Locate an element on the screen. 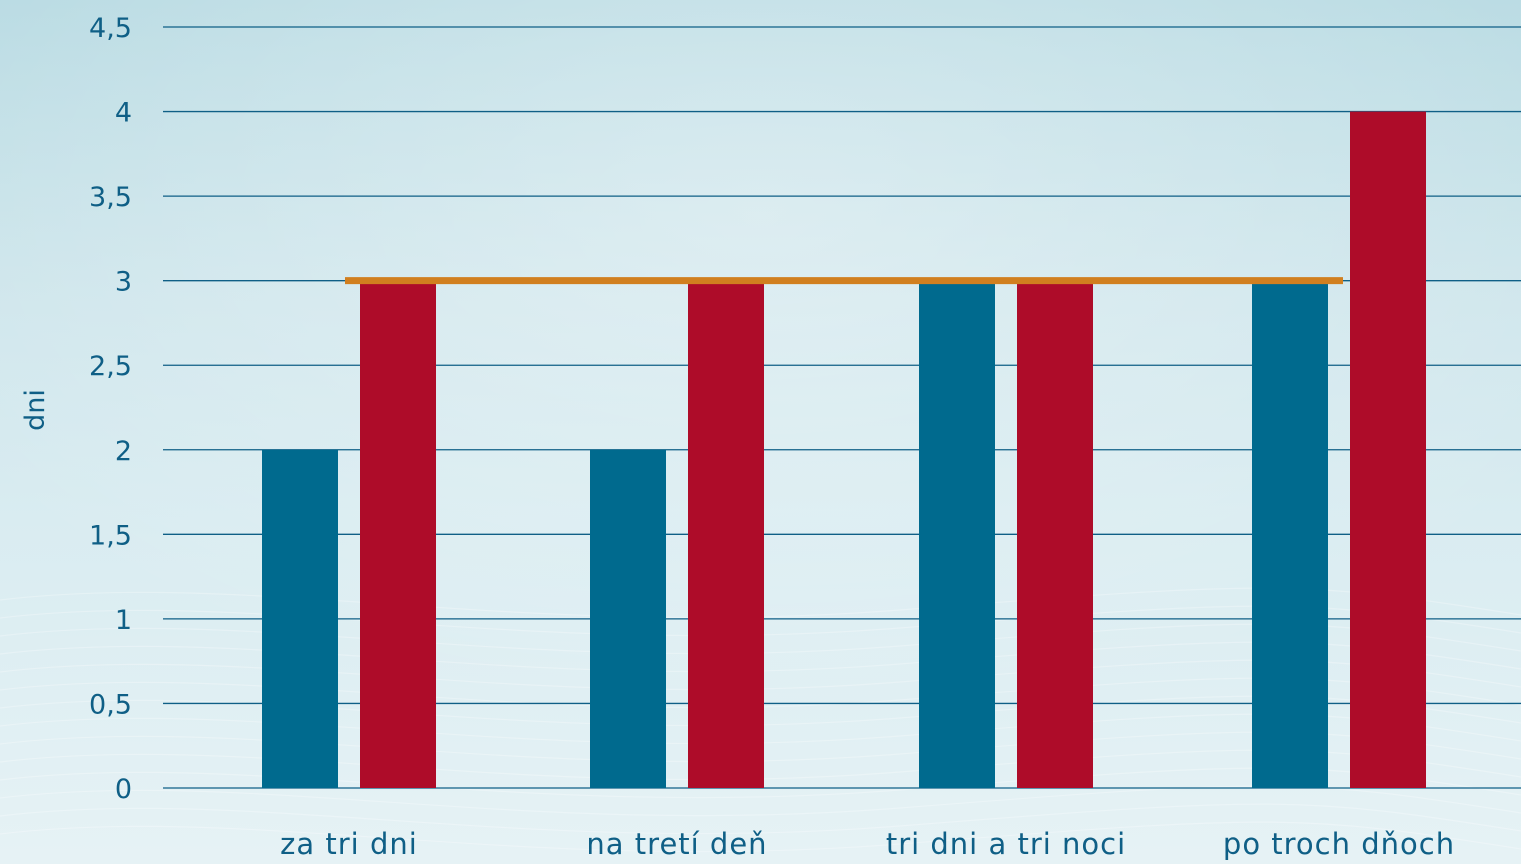  x-category-label: za tri dni is located at coordinates (349, 844).